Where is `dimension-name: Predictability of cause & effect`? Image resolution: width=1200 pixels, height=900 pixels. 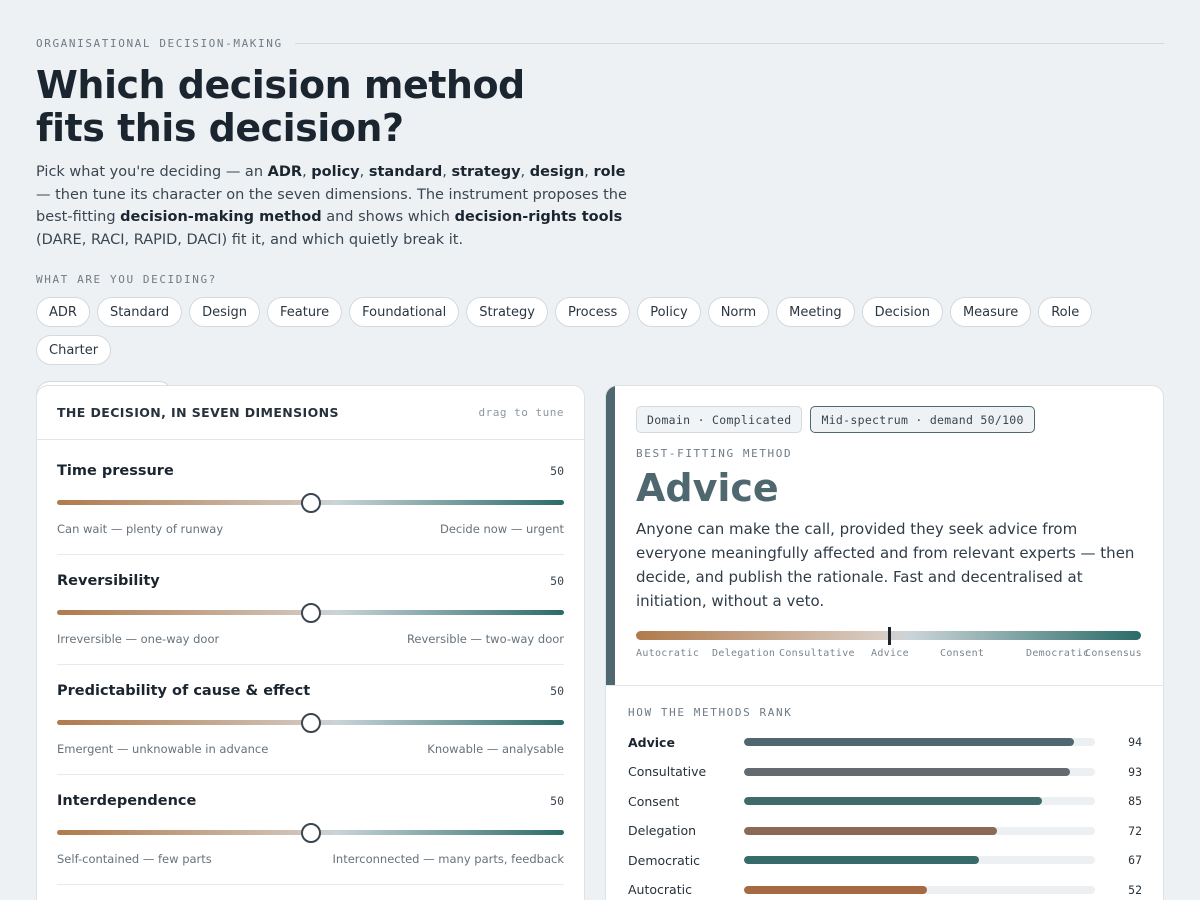 dimension-name: Predictability of cause & effect is located at coordinates (184, 691).